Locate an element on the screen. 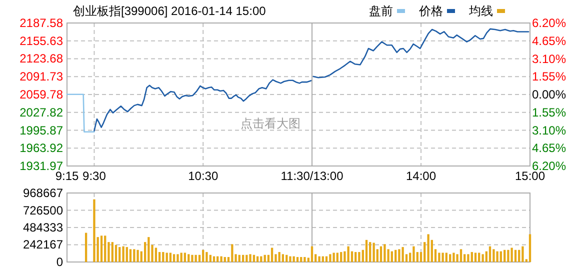 The width and height of the screenshot is (582, 280). x-tick-label: 10:30 is located at coordinates (203, 176).